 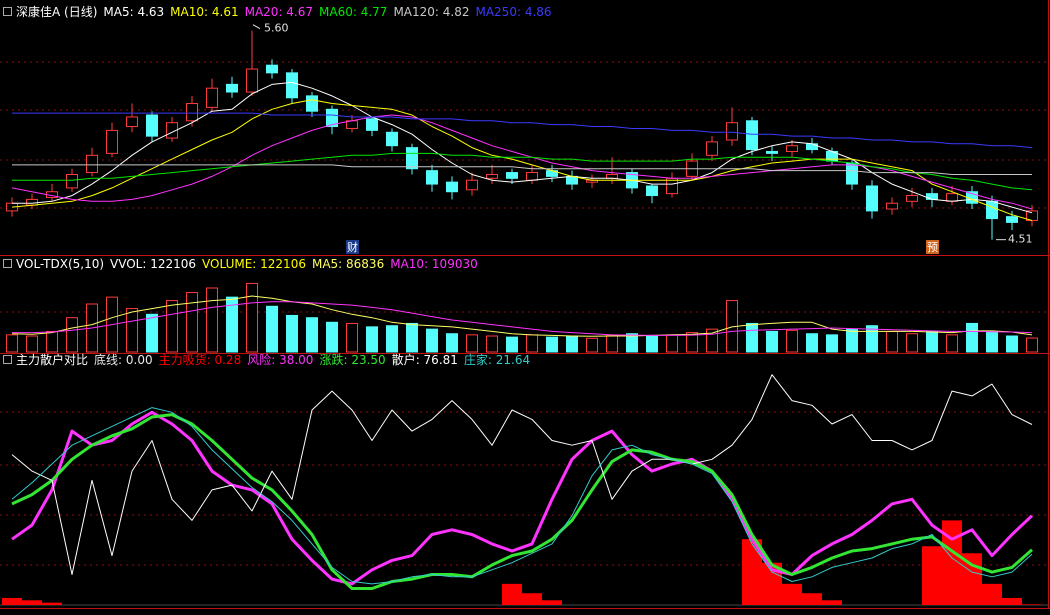 What do you see at coordinates (513, 12) in the screenshot?
I see `legend-item: MA2504.86` at bounding box center [513, 12].